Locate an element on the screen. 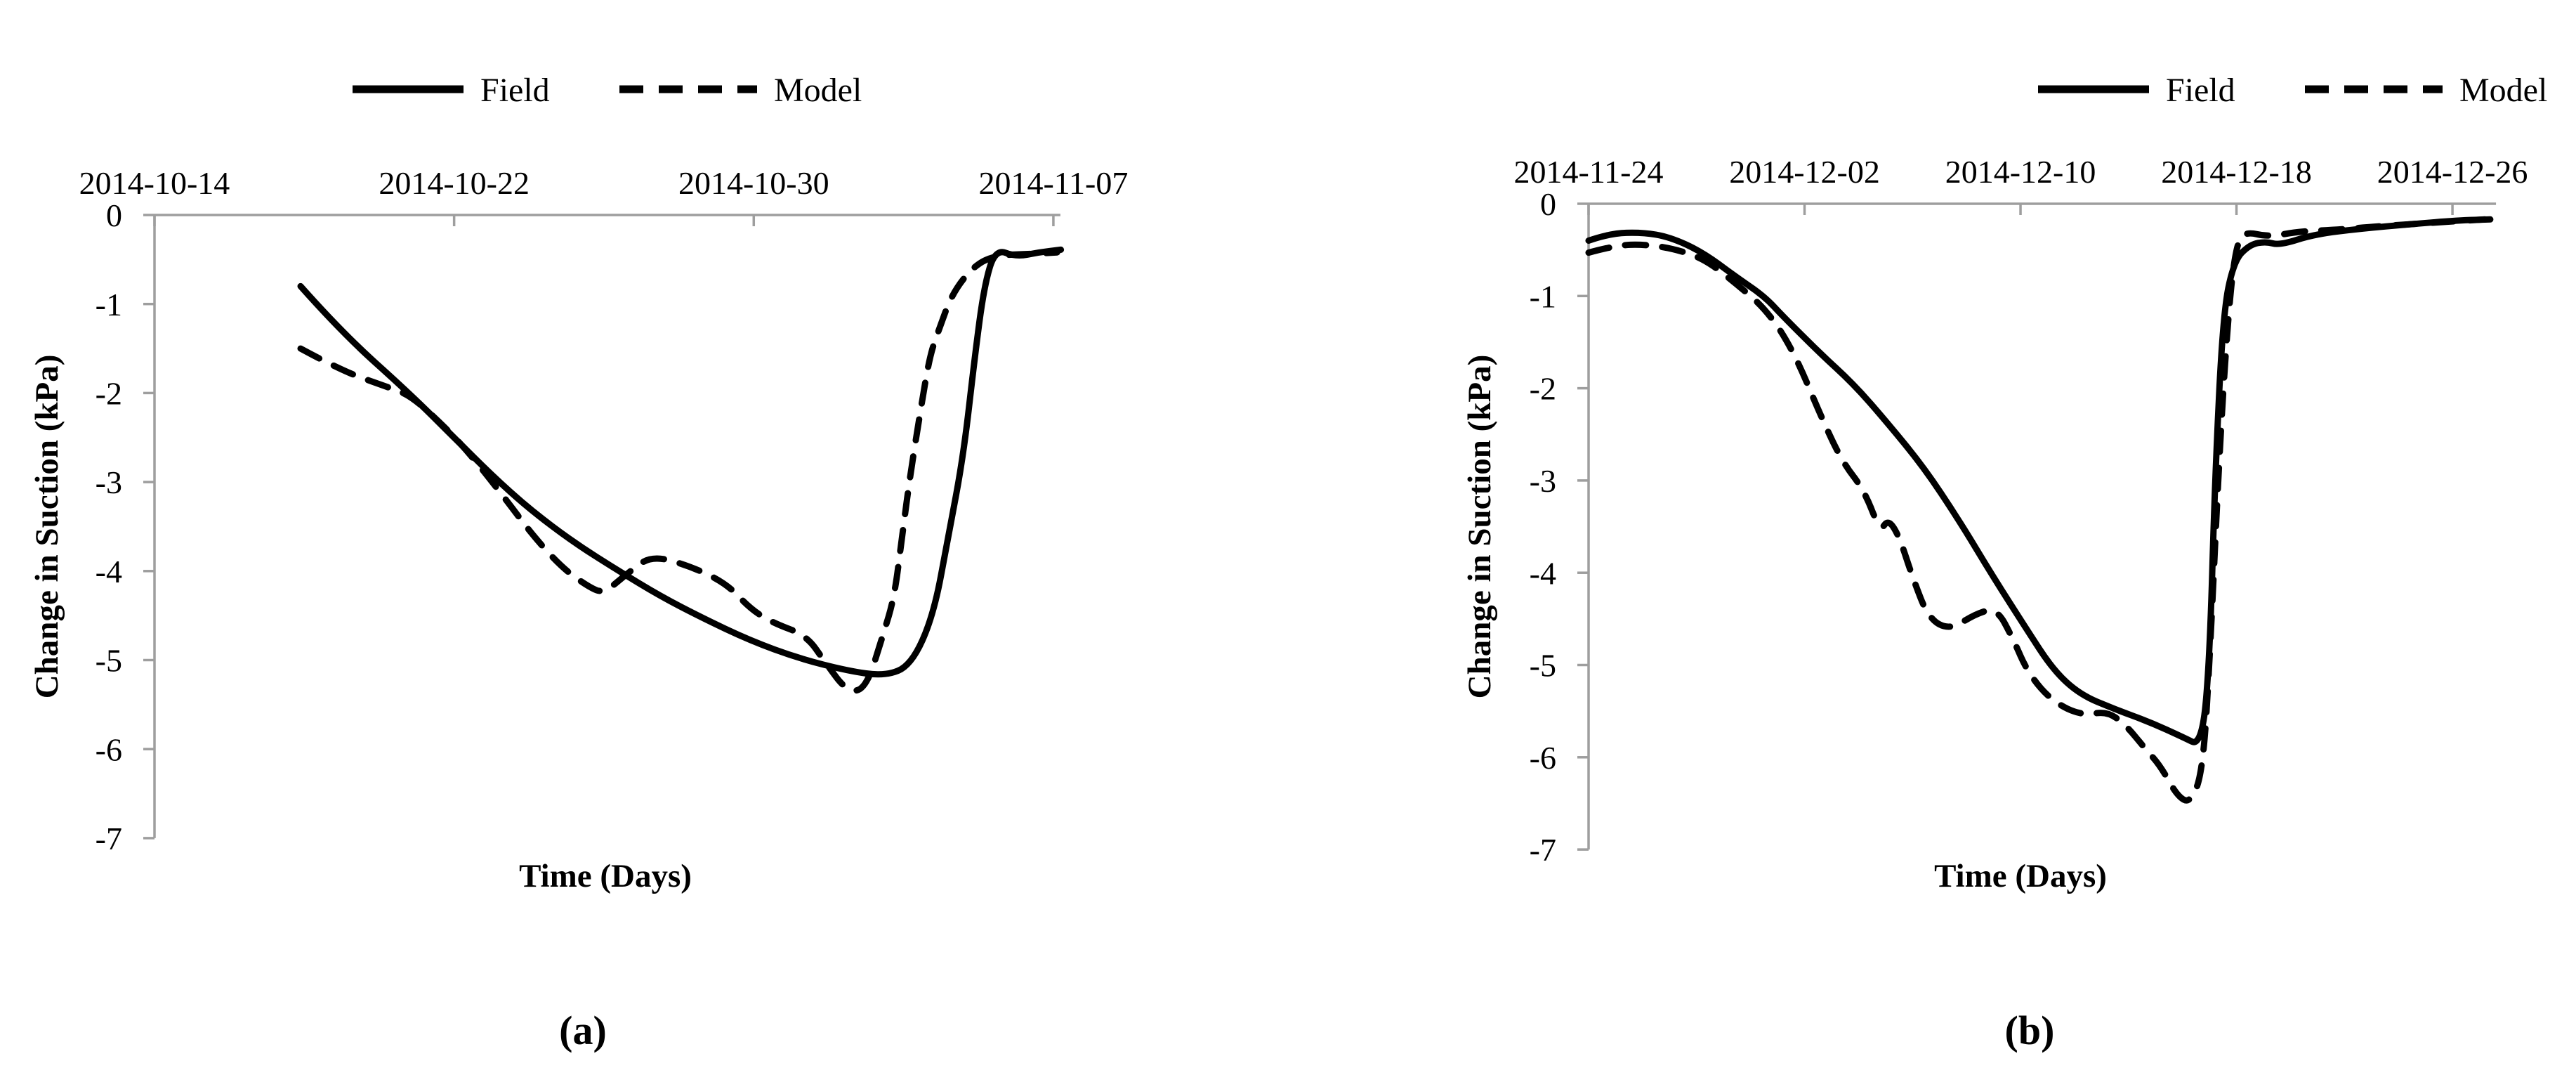 The height and width of the screenshot is (1082, 2576). x-tick-label: 2014-11-24 is located at coordinates (1589, 172).